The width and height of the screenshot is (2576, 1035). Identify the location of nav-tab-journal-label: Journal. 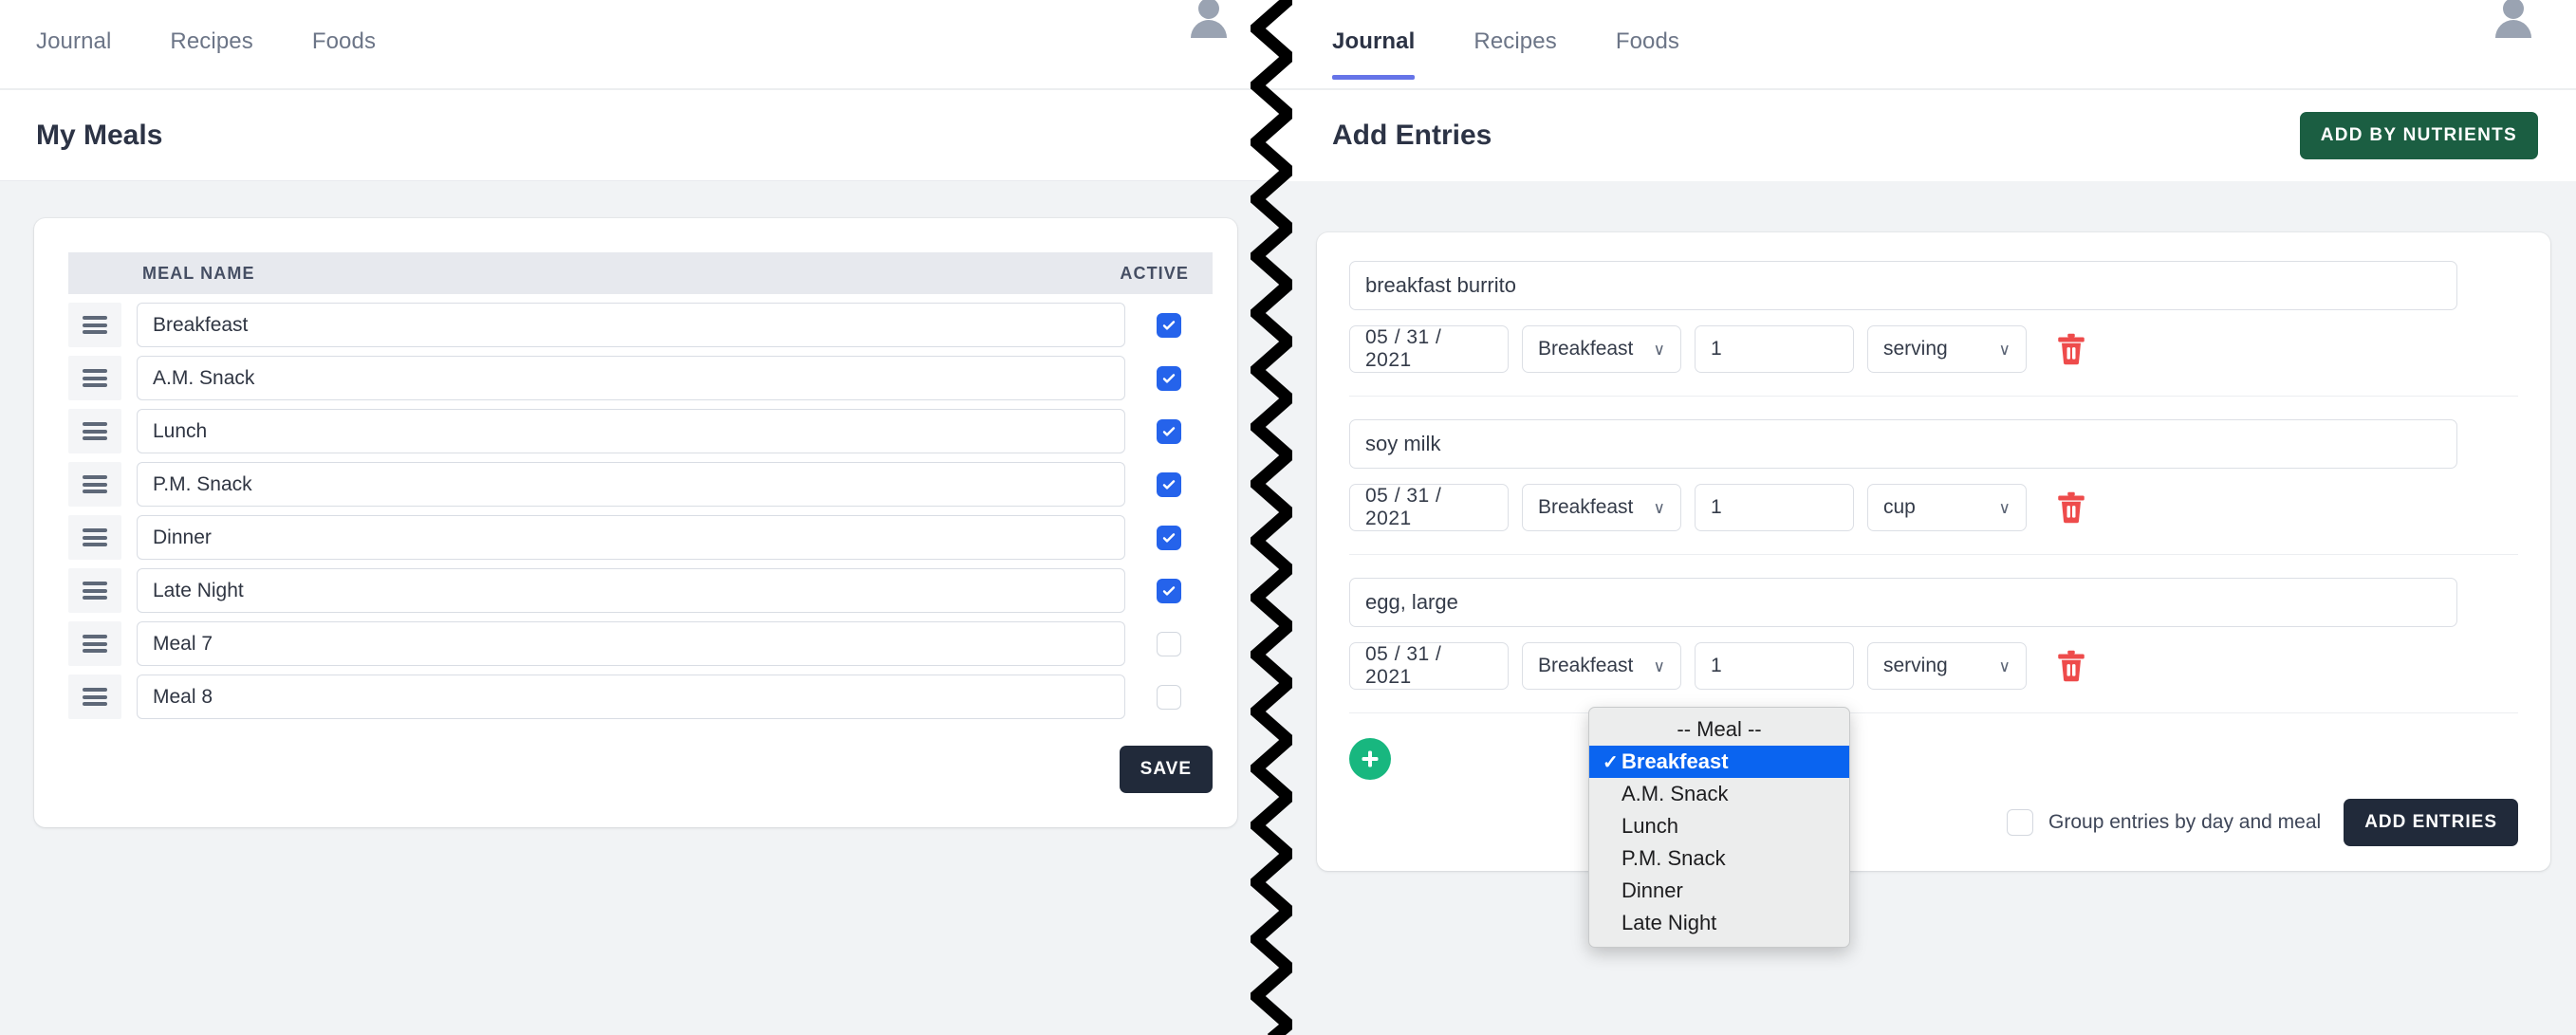
(74, 41).